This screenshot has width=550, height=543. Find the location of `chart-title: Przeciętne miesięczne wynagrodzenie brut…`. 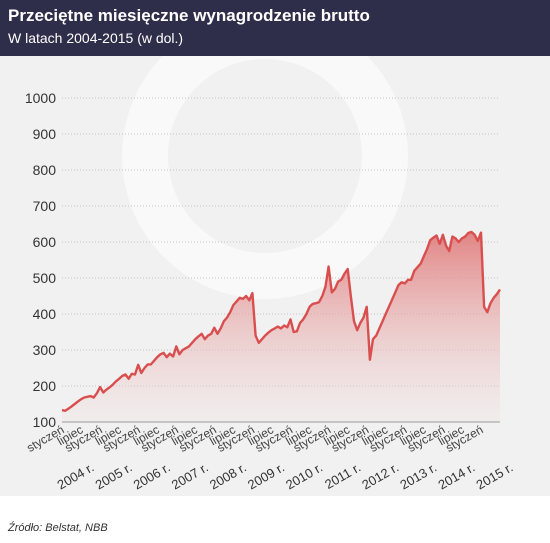

chart-title: Przeciętne miesięczne wynagrodzenie brut… is located at coordinates (189, 15).